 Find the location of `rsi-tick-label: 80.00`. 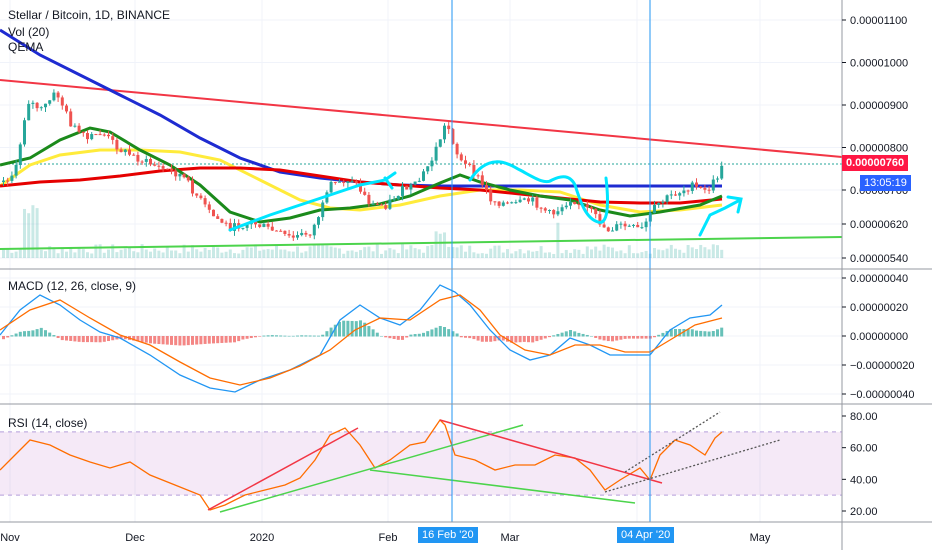

rsi-tick-label: 80.00 is located at coordinates (864, 417).